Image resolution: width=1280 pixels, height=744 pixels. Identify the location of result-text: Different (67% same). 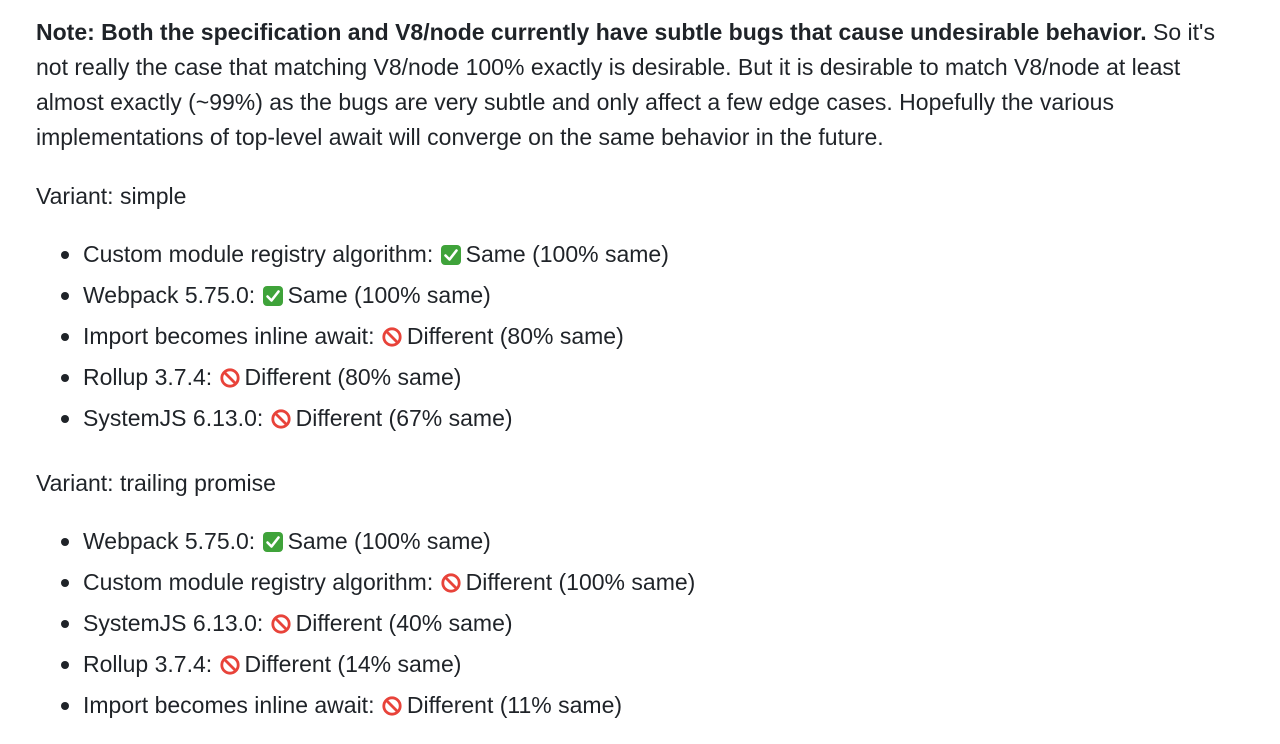
(404, 418).